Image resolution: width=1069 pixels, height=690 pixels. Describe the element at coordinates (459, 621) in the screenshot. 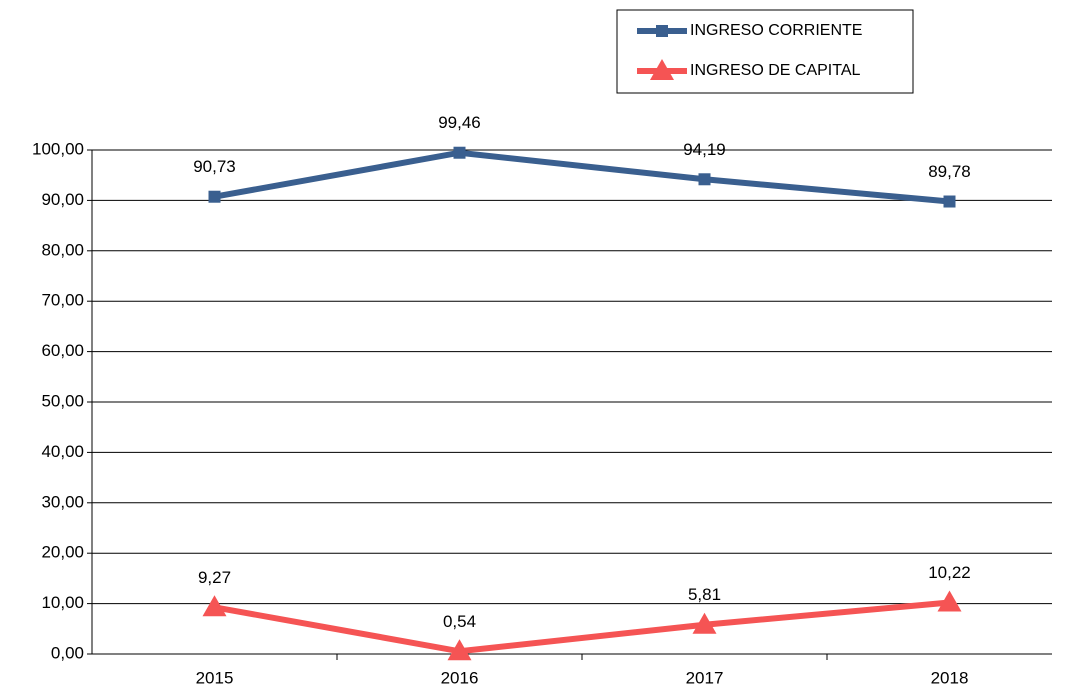

I see `data-label: 0,54` at that location.